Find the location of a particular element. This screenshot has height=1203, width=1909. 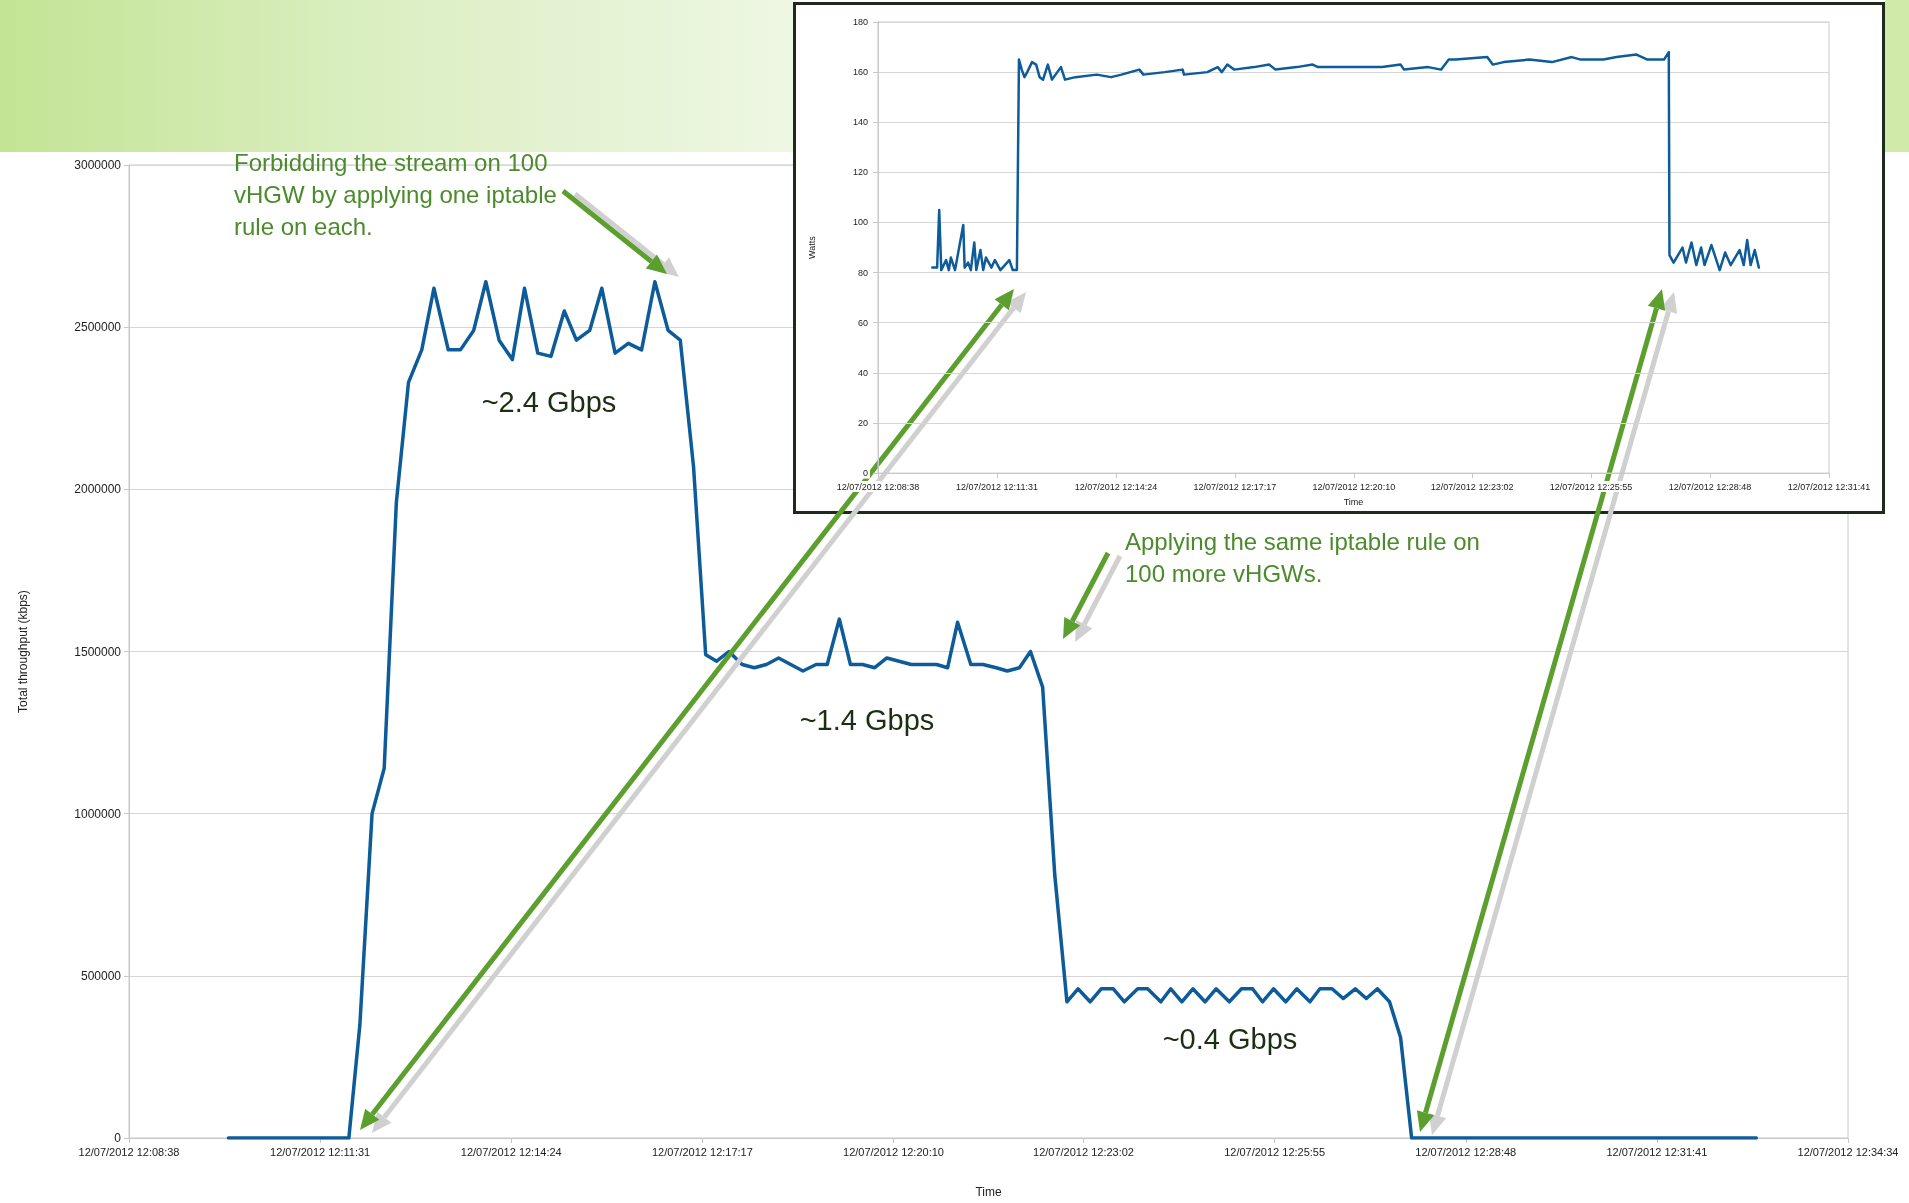

y-tick-label: 500000 is located at coordinates (101, 975).